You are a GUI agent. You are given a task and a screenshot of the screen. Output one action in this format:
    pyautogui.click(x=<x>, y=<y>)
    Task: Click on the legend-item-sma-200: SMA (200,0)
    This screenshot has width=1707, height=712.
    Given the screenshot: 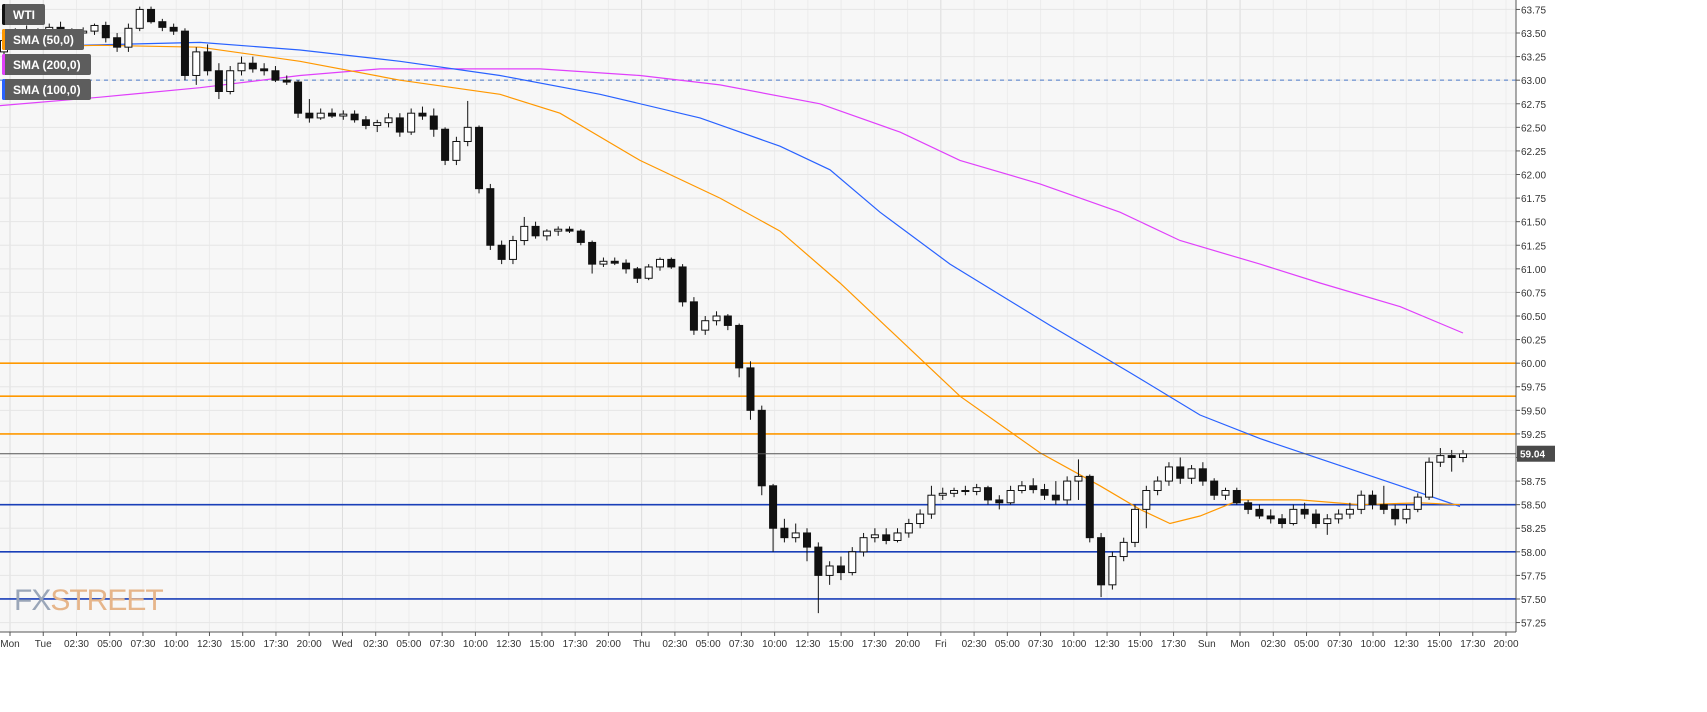 What is the action you would take?
    pyautogui.click(x=46, y=64)
    